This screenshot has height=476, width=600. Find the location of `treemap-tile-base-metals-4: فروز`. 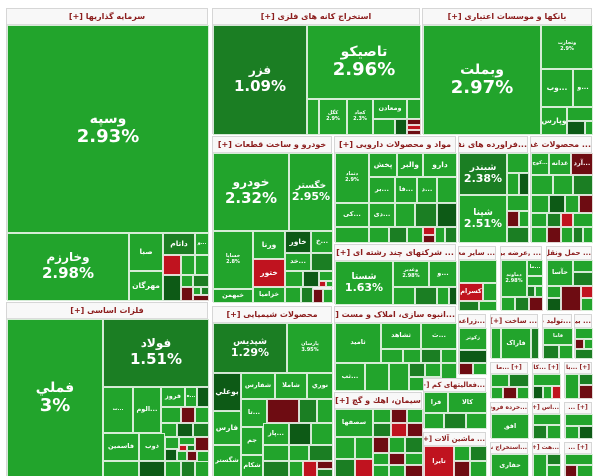

treemap-tile-base-metals-4: فروز is located at coordinates (173, 397).